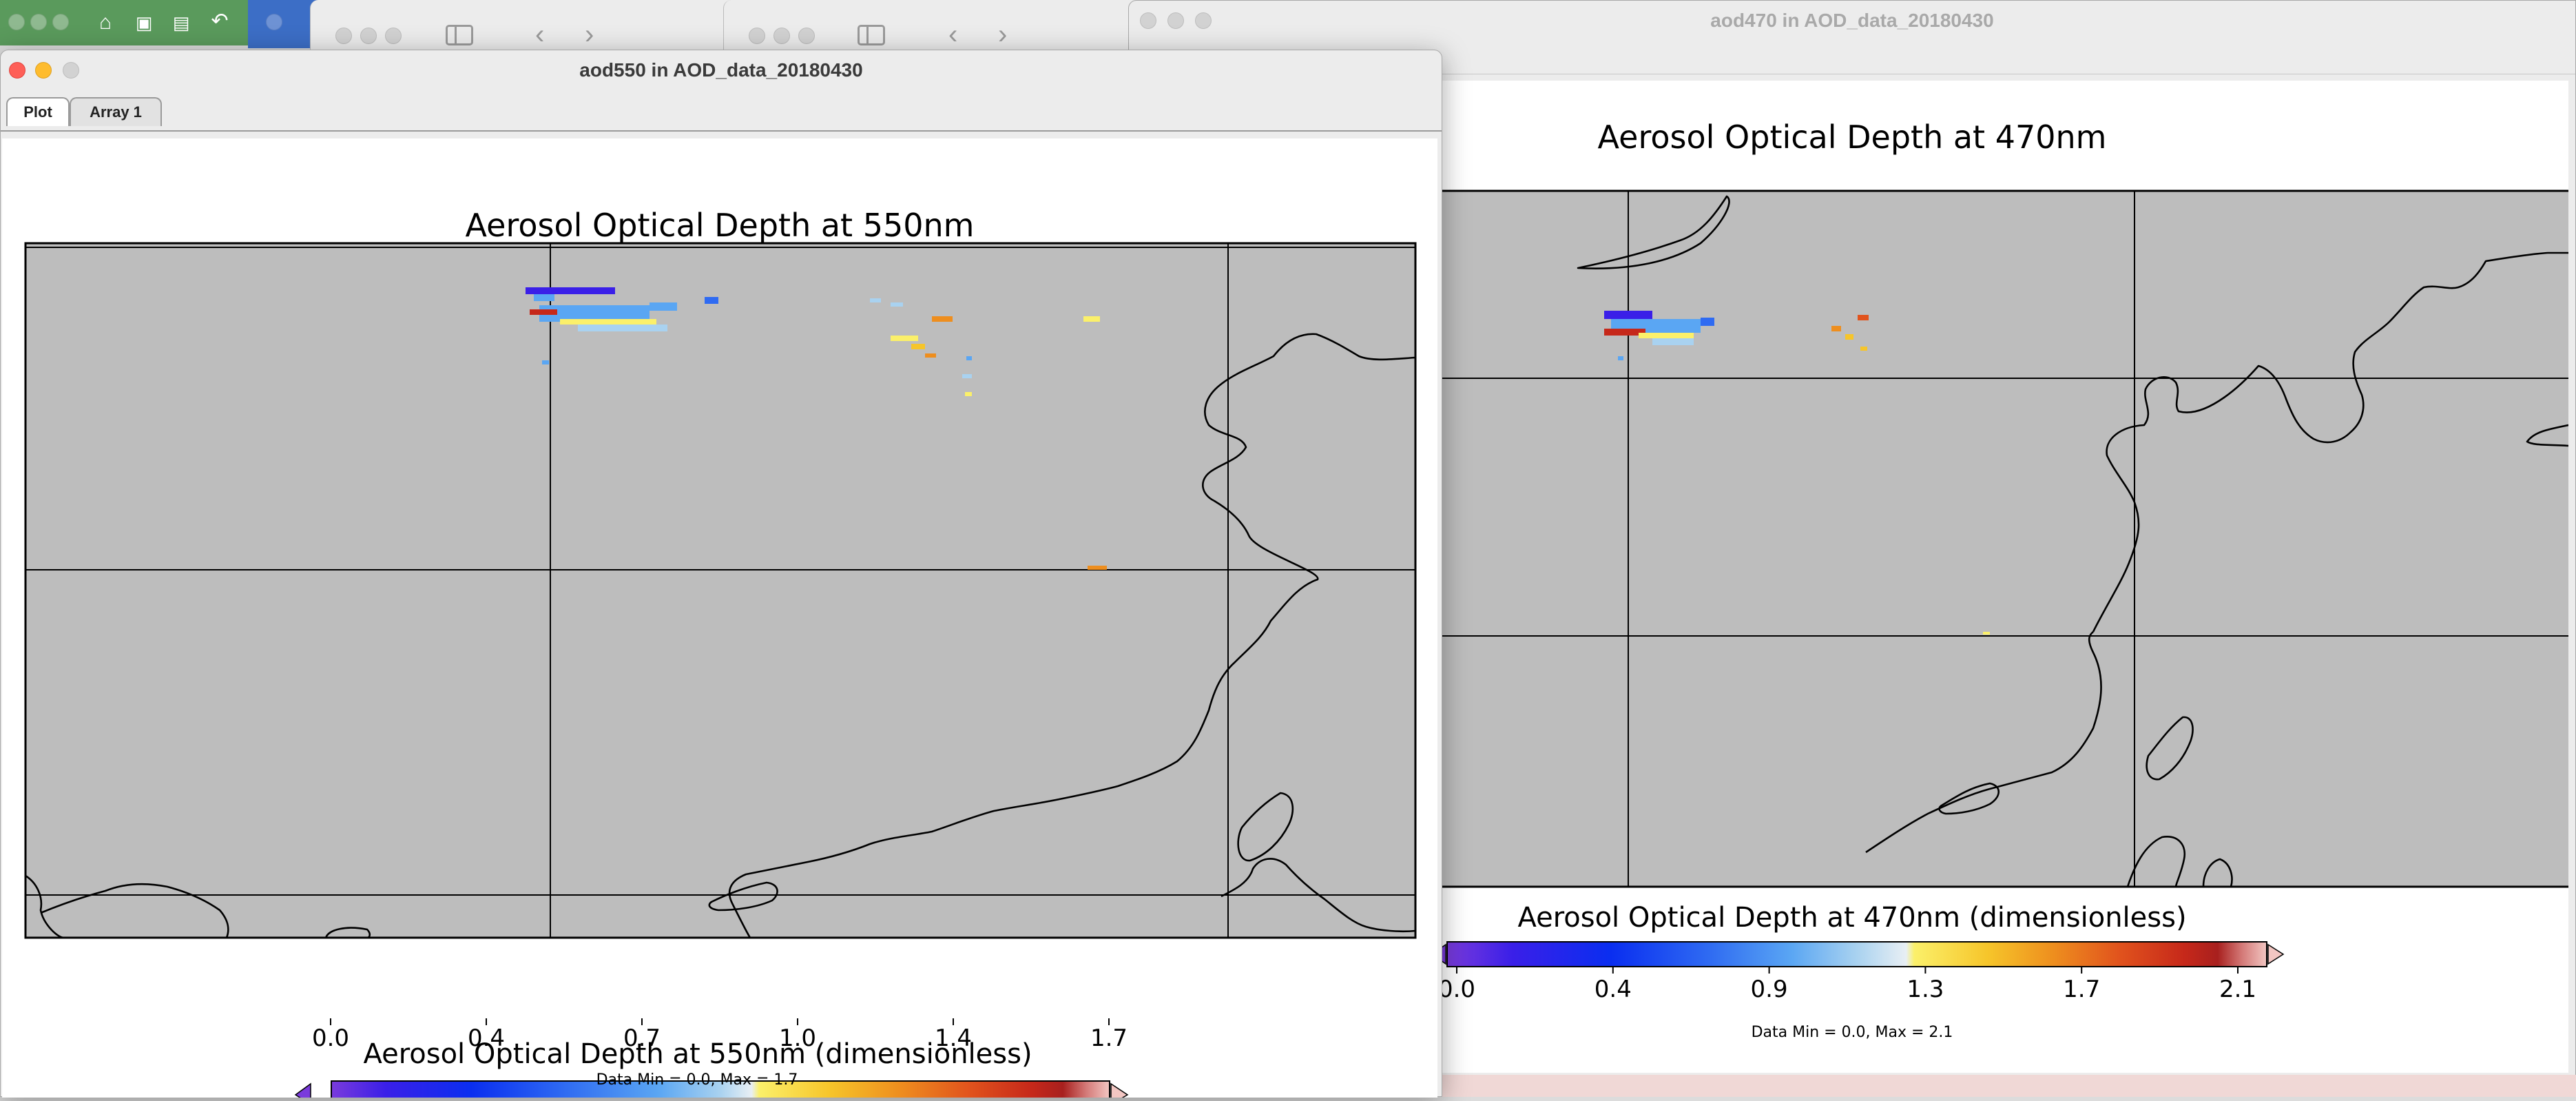 Image resolution: width=2576 pixels, height=1101 pixels. I want to click on window-title: aod550 in AOD_data_20180430, so click(721, 70).